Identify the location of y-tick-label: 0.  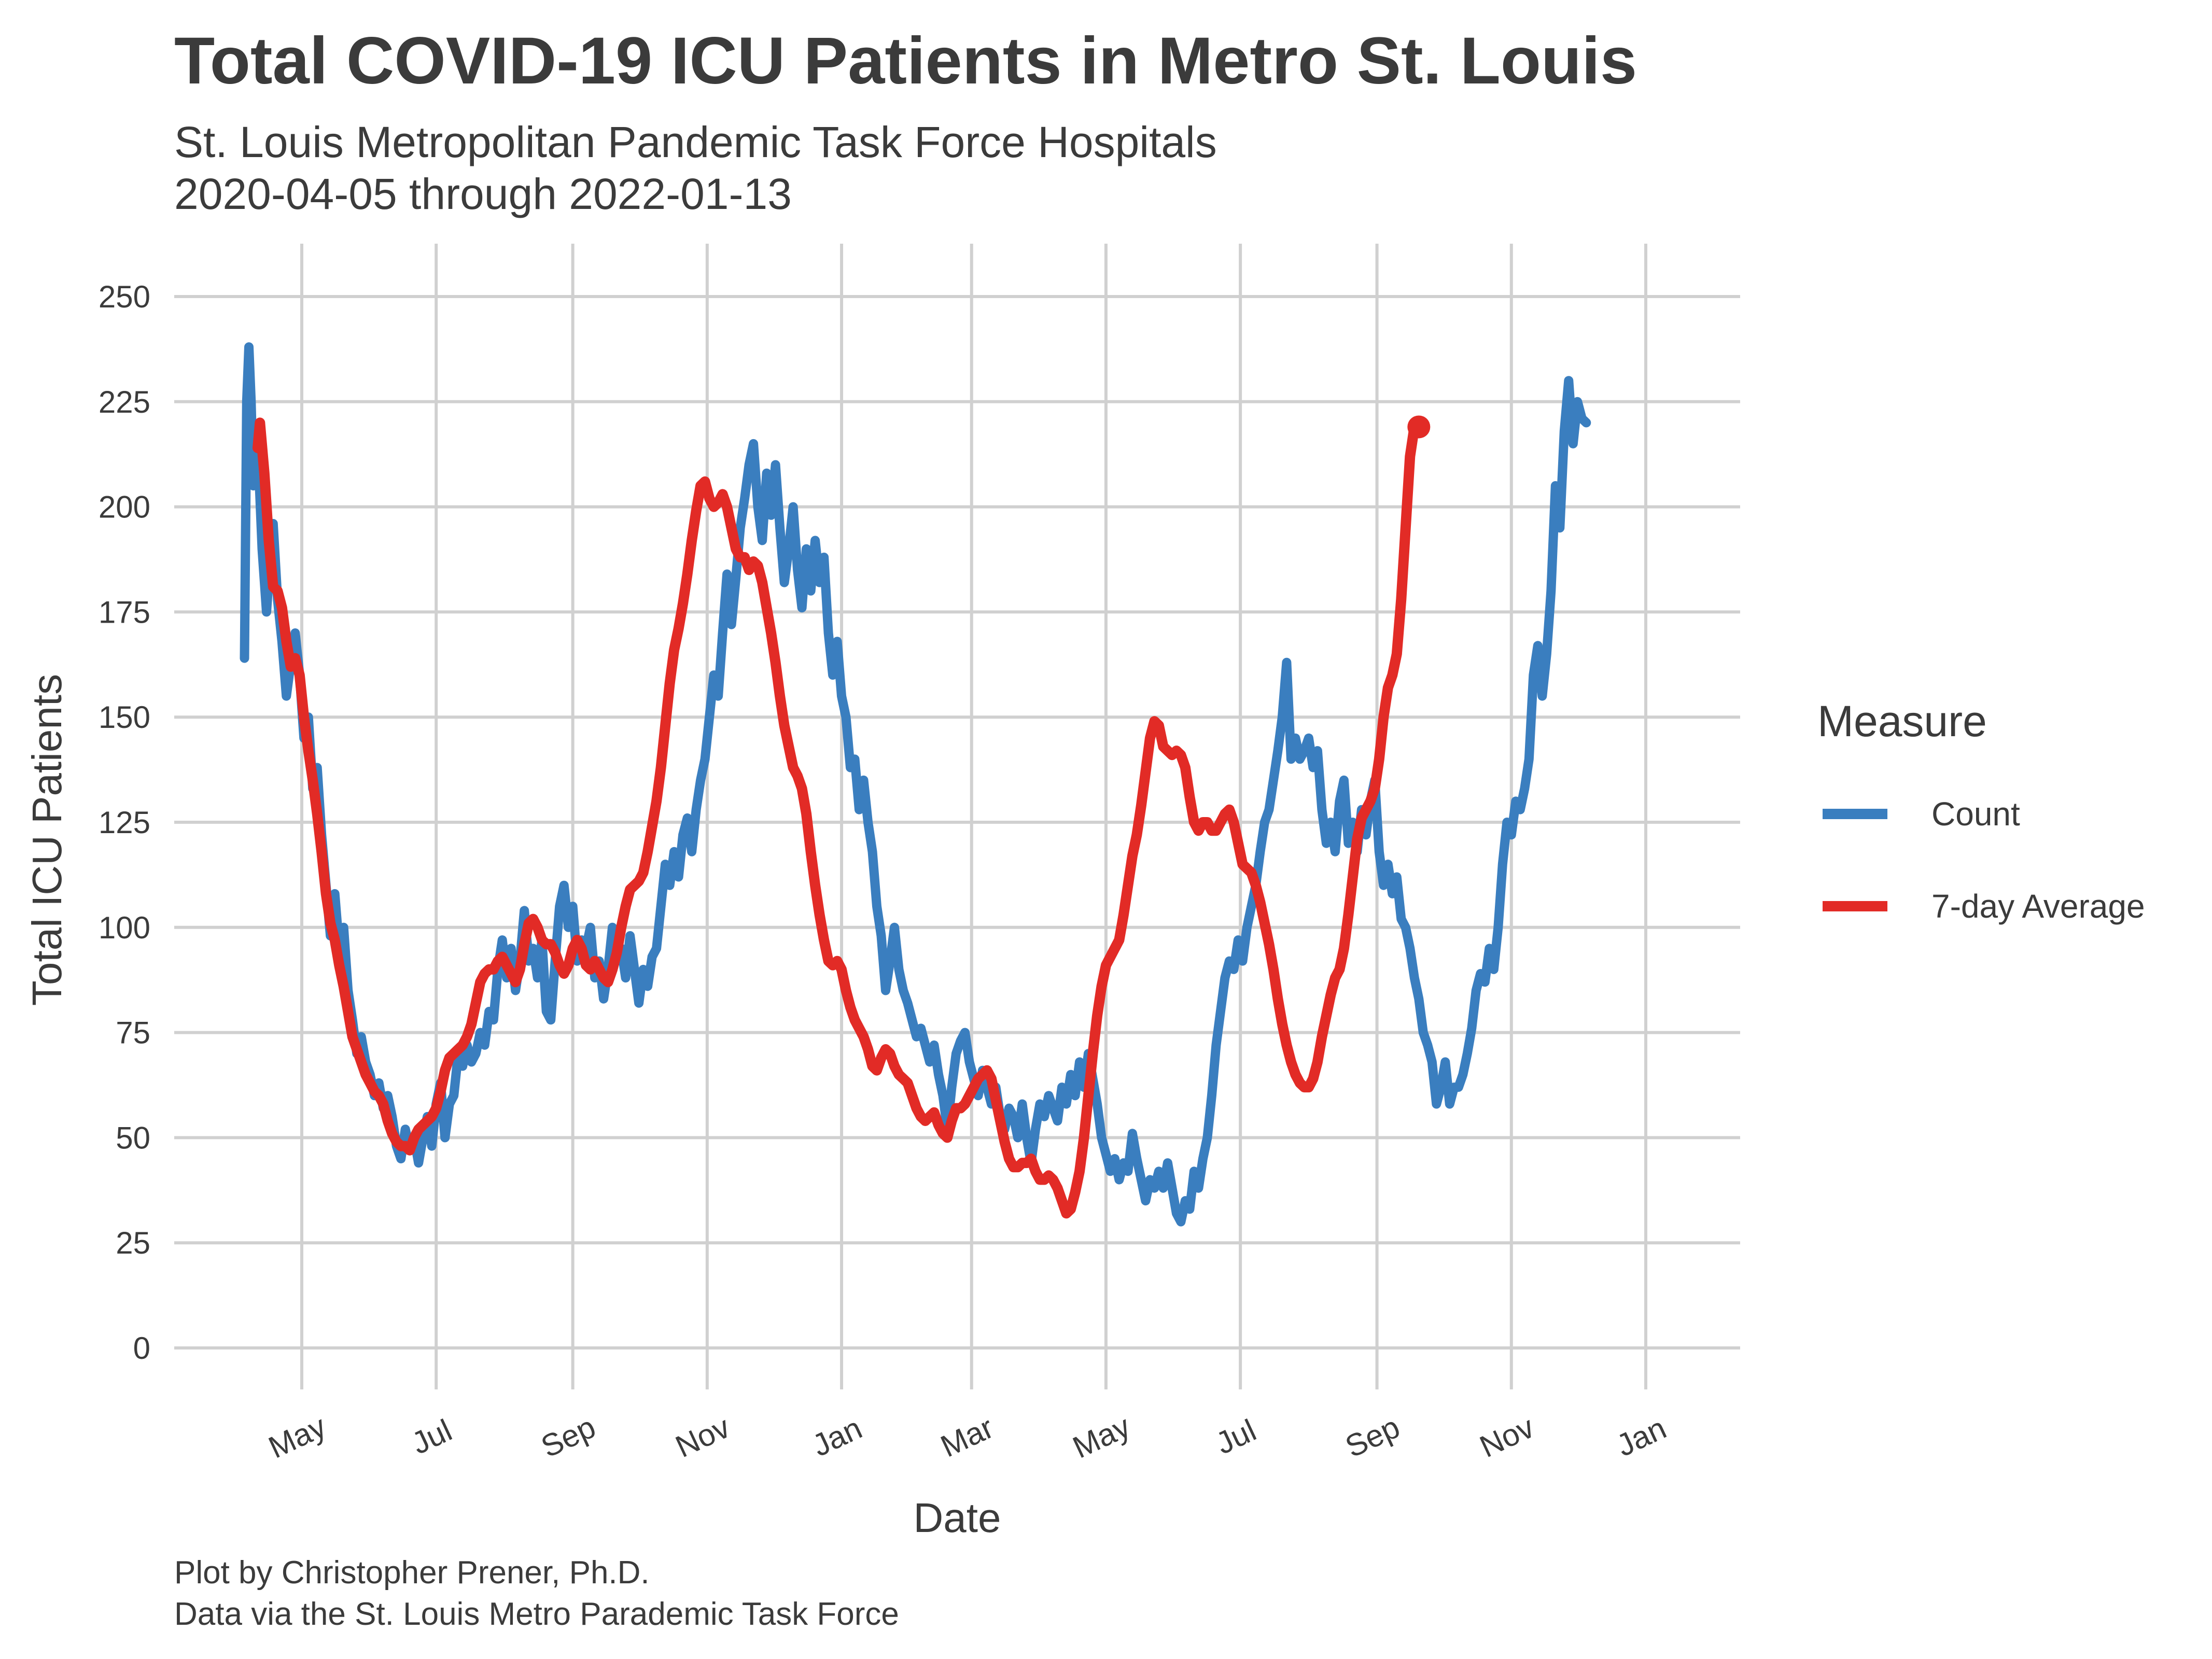
(141, 1349).